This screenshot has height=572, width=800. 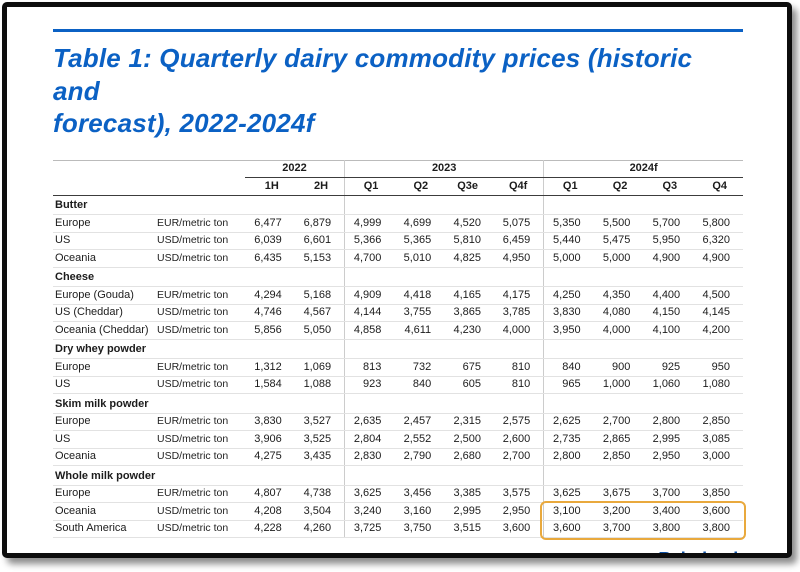 I want to click on cell-value: 4,294, so click(x=270, y=295).